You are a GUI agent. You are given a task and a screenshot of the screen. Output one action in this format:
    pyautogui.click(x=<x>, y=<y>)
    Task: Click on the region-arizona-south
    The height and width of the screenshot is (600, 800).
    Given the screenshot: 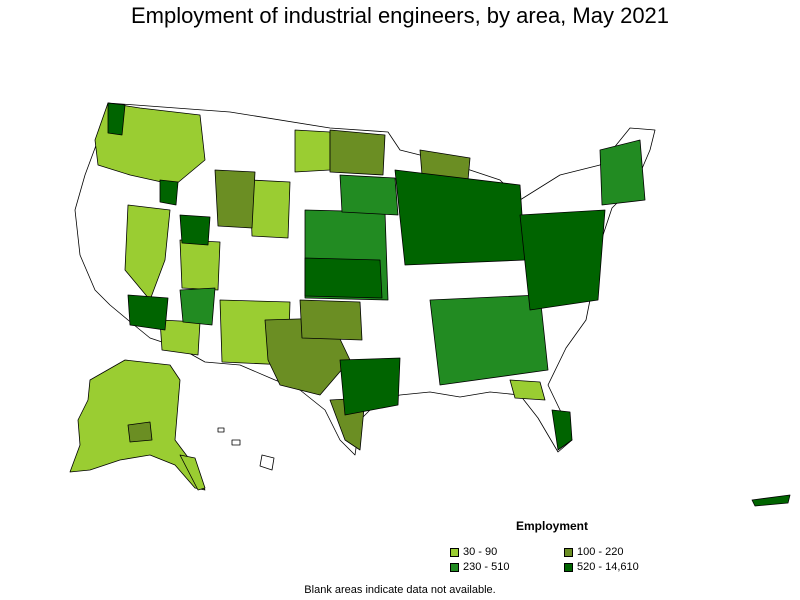 What is the action you would take?
    pyautogui.click(x=180, y=337)
    